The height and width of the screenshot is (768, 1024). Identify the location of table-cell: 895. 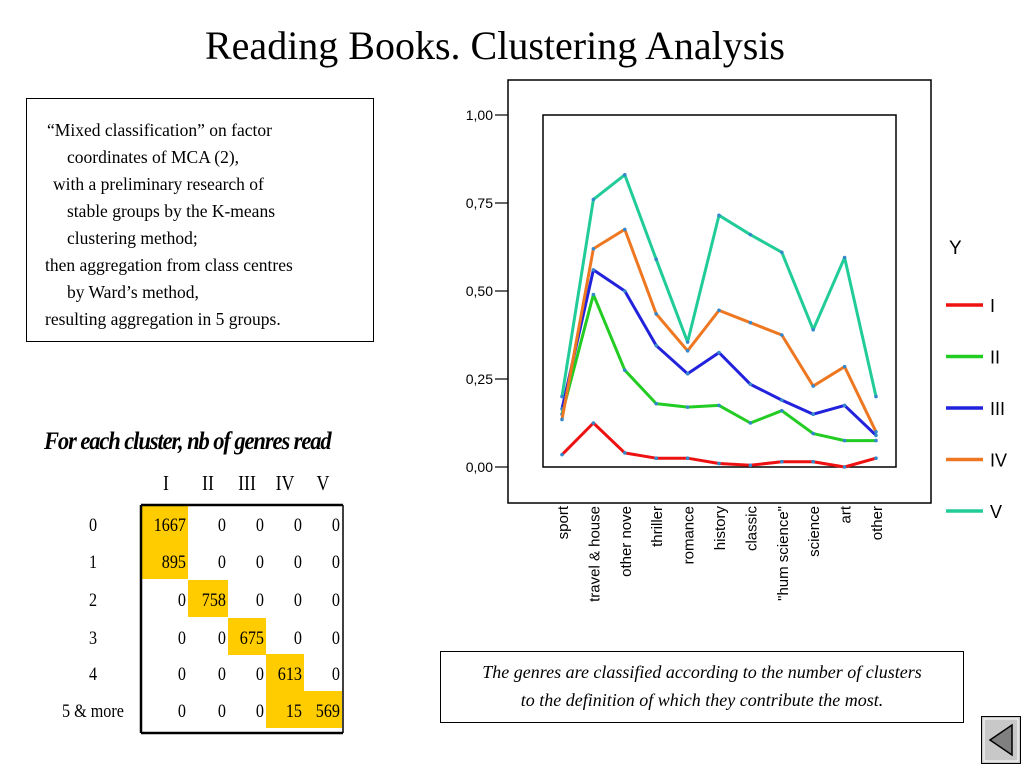
(174, 562).